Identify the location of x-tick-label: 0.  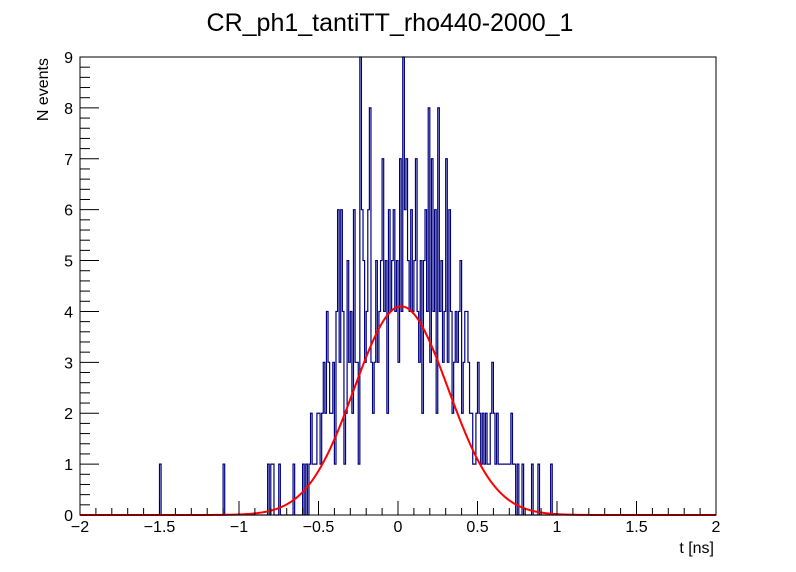
(398, 527).